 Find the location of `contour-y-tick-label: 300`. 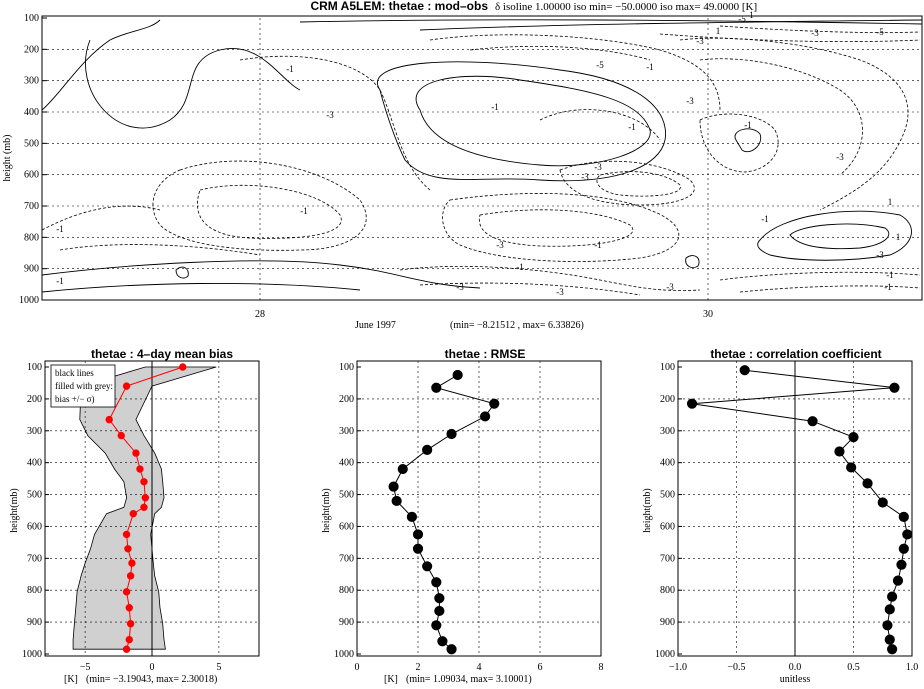

contour-y-tick-label: 300 is located at coordinates (31, 81).